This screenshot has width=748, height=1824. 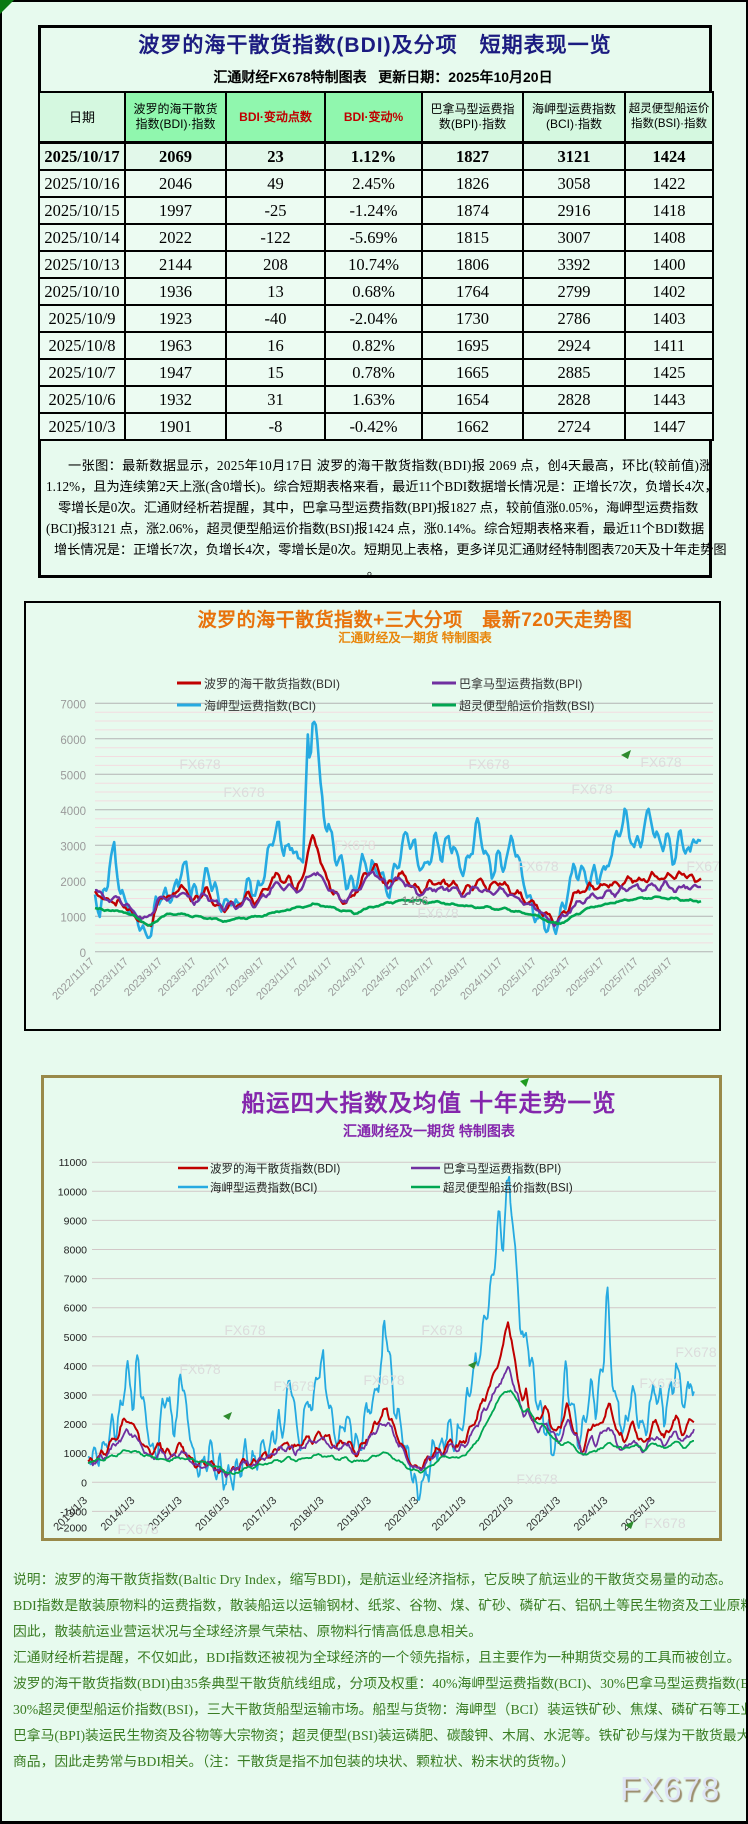 I want to click on svg-text: 9000, so click(x=76, y=1221).